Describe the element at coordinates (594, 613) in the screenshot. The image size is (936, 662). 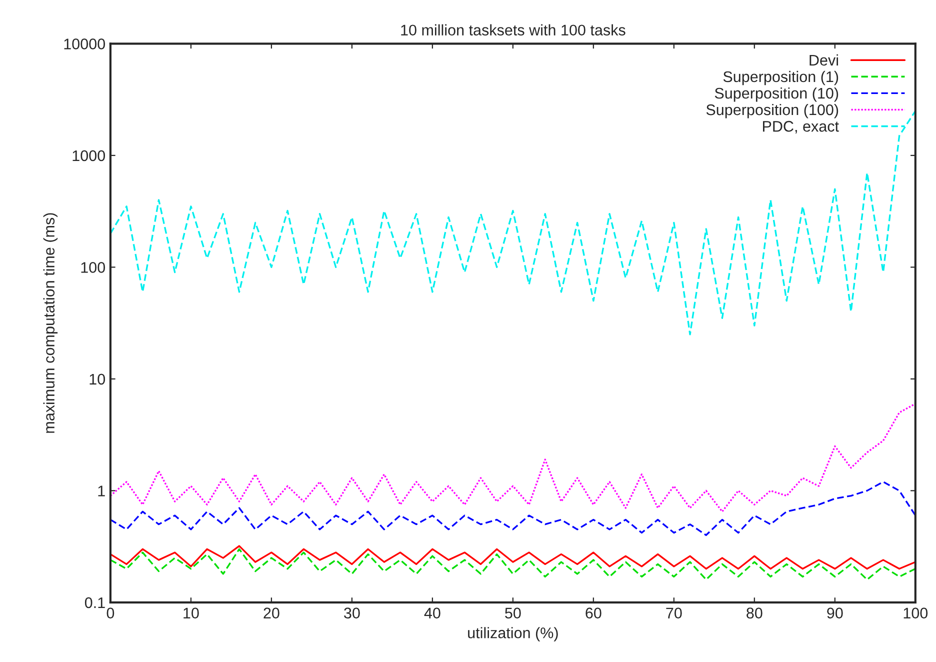
I see `x-tick-label: 60` at that location.